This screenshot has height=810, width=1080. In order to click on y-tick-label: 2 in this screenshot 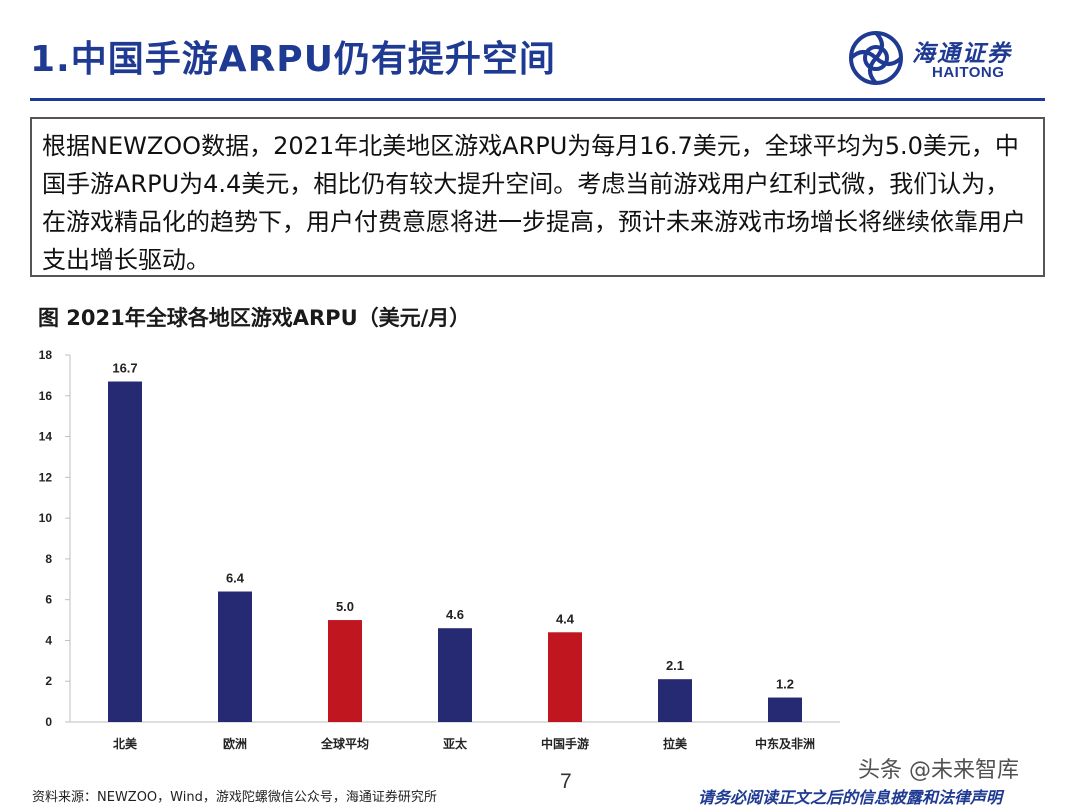, I will do `click(48, 681)`.